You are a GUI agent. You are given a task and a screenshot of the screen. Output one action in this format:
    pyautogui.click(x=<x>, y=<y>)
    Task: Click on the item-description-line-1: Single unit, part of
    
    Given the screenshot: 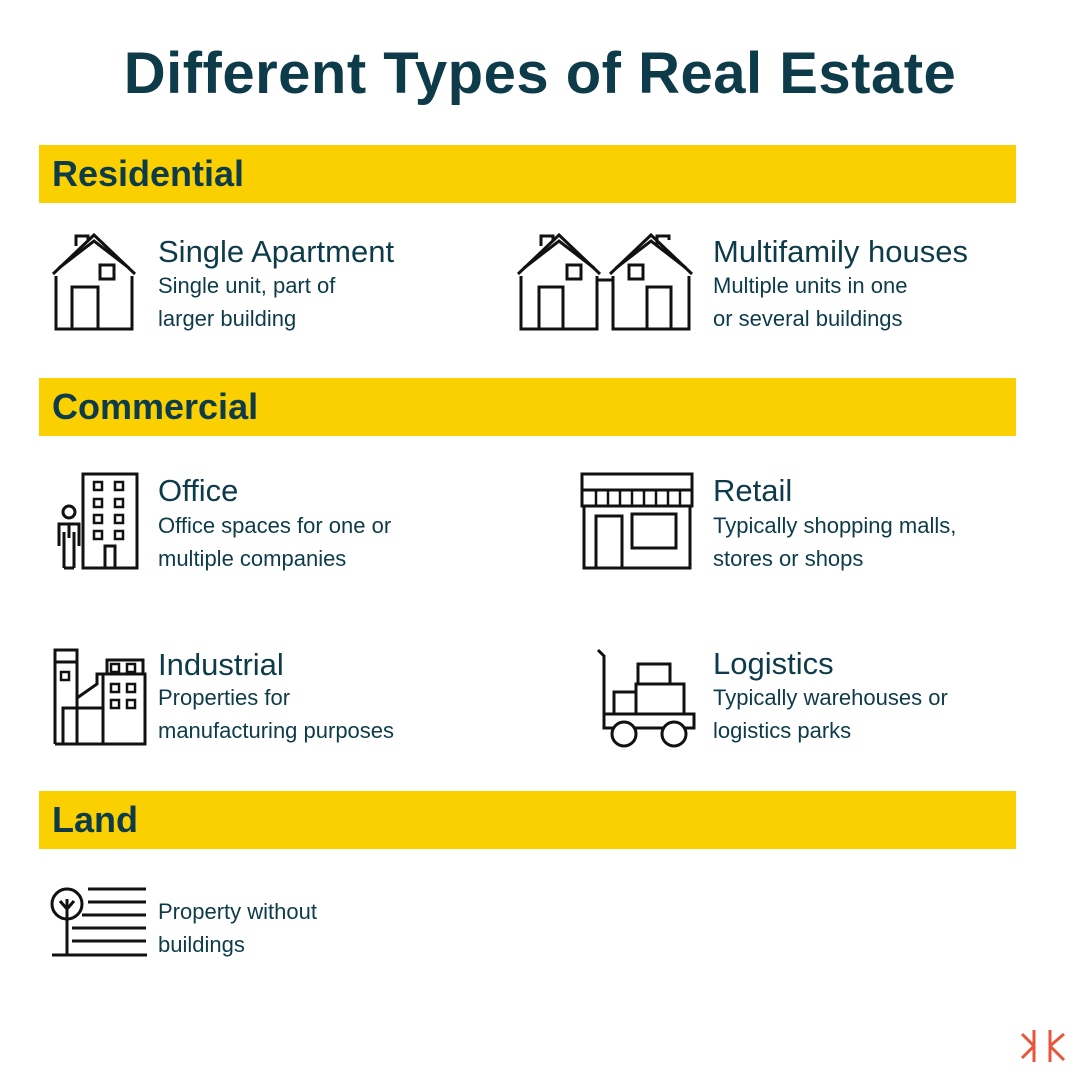 What is the action you would take?
    pyautogui.click(x=247, y=285)
    